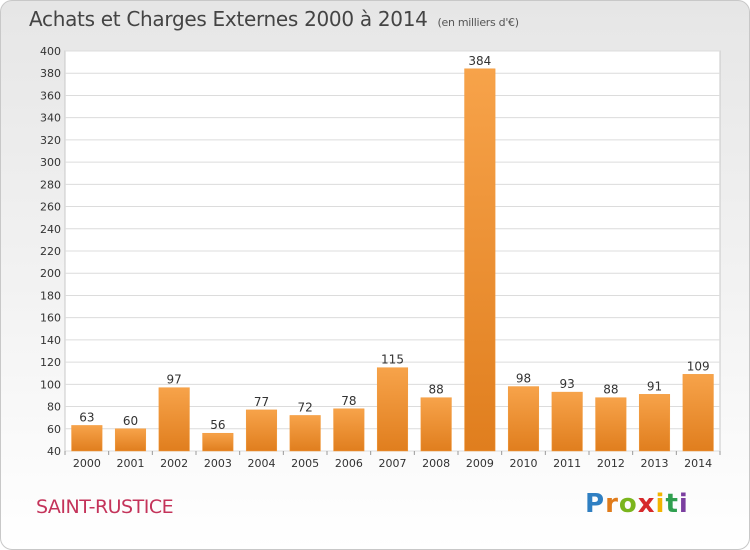  I want to click on bar-2012, so click(611, 424).